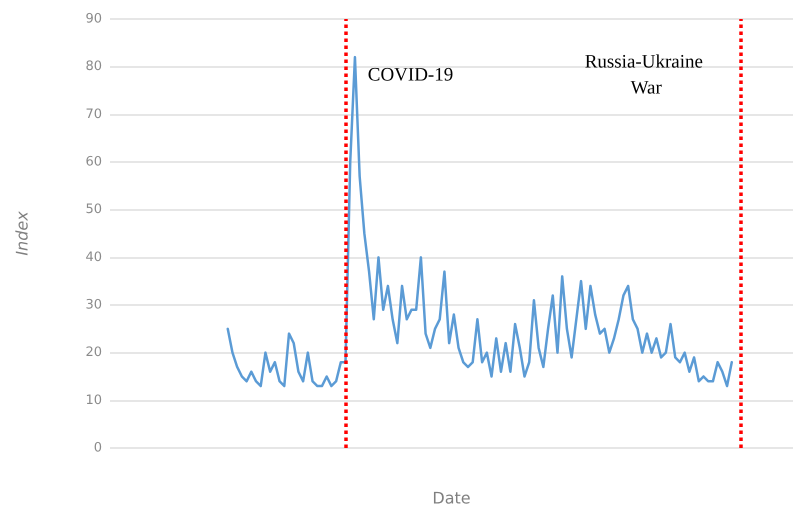  I want to click on annotation: Russia-Ukraine War, so click(646, 75).